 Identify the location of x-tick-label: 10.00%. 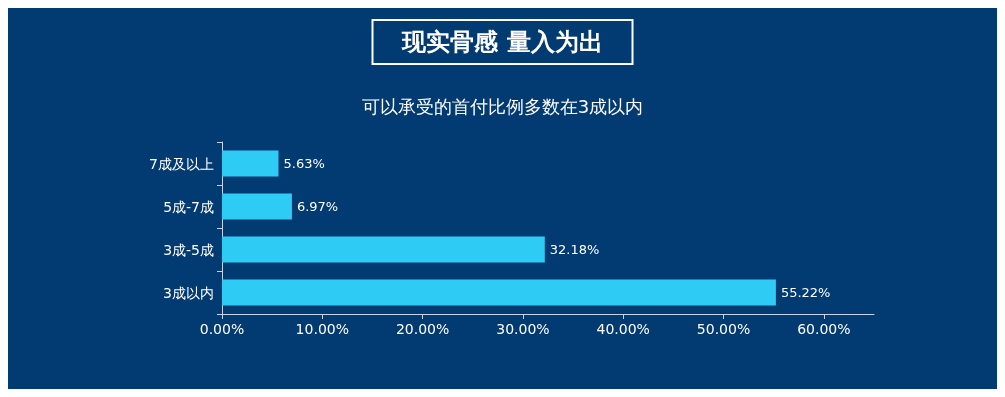
(322, 329).